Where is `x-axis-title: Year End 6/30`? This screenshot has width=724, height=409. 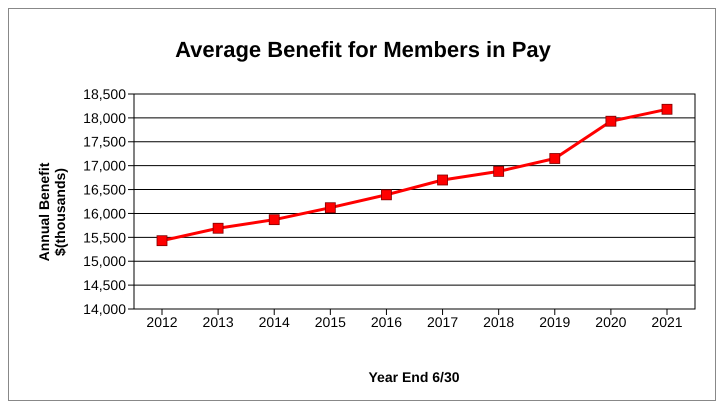
x-axis-title: Year End 6/30 is located at coordinates (414, 377).